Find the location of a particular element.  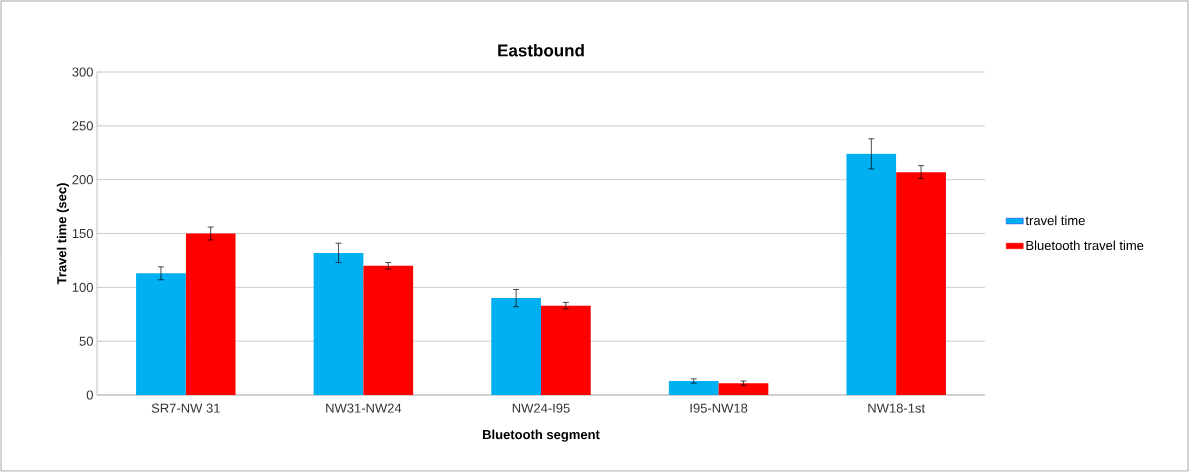

y-tick-label: 150 is located at coordinates (82, 233).